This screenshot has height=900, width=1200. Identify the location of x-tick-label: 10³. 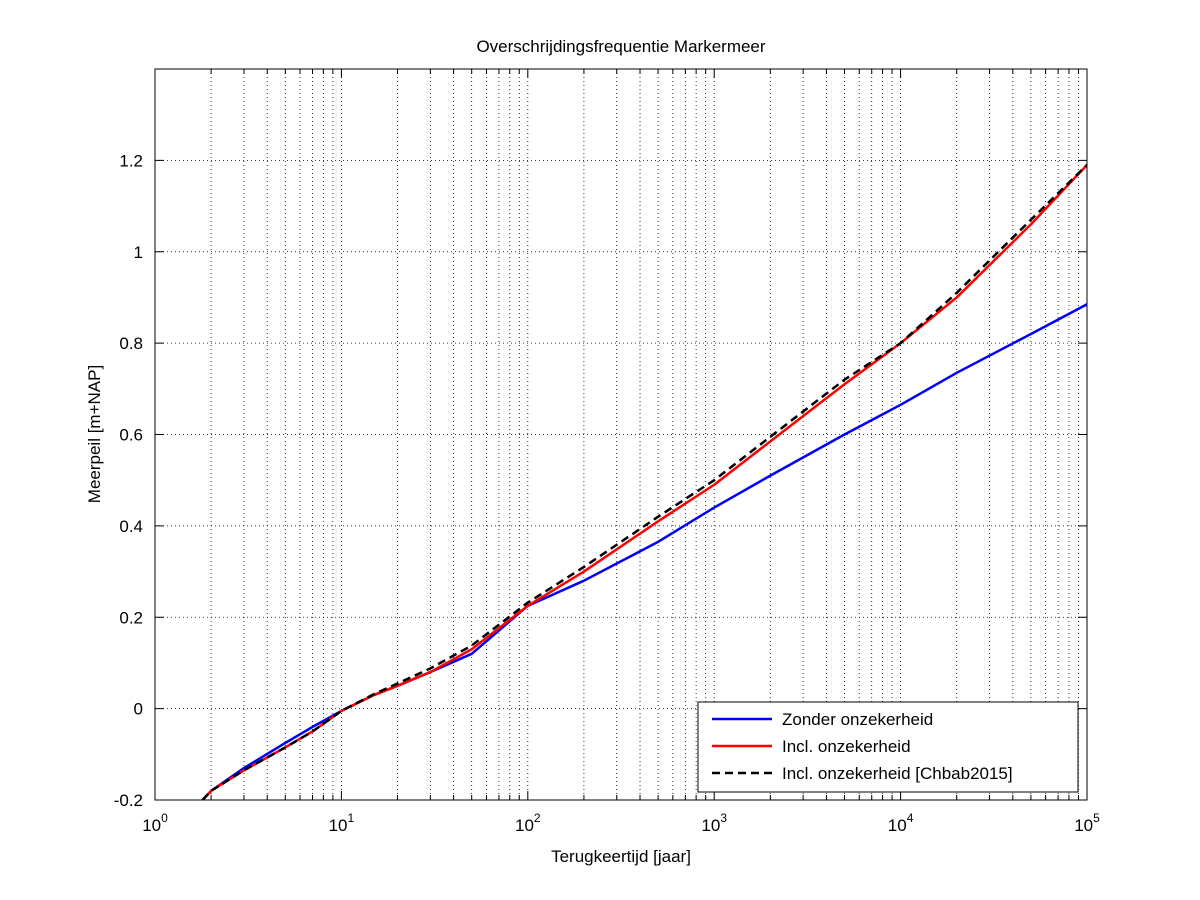
(714, 823).